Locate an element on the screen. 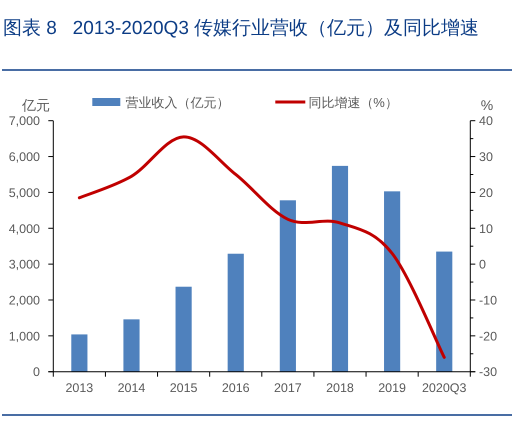  y2-axis-title: % is located at coordinates (487, 105).